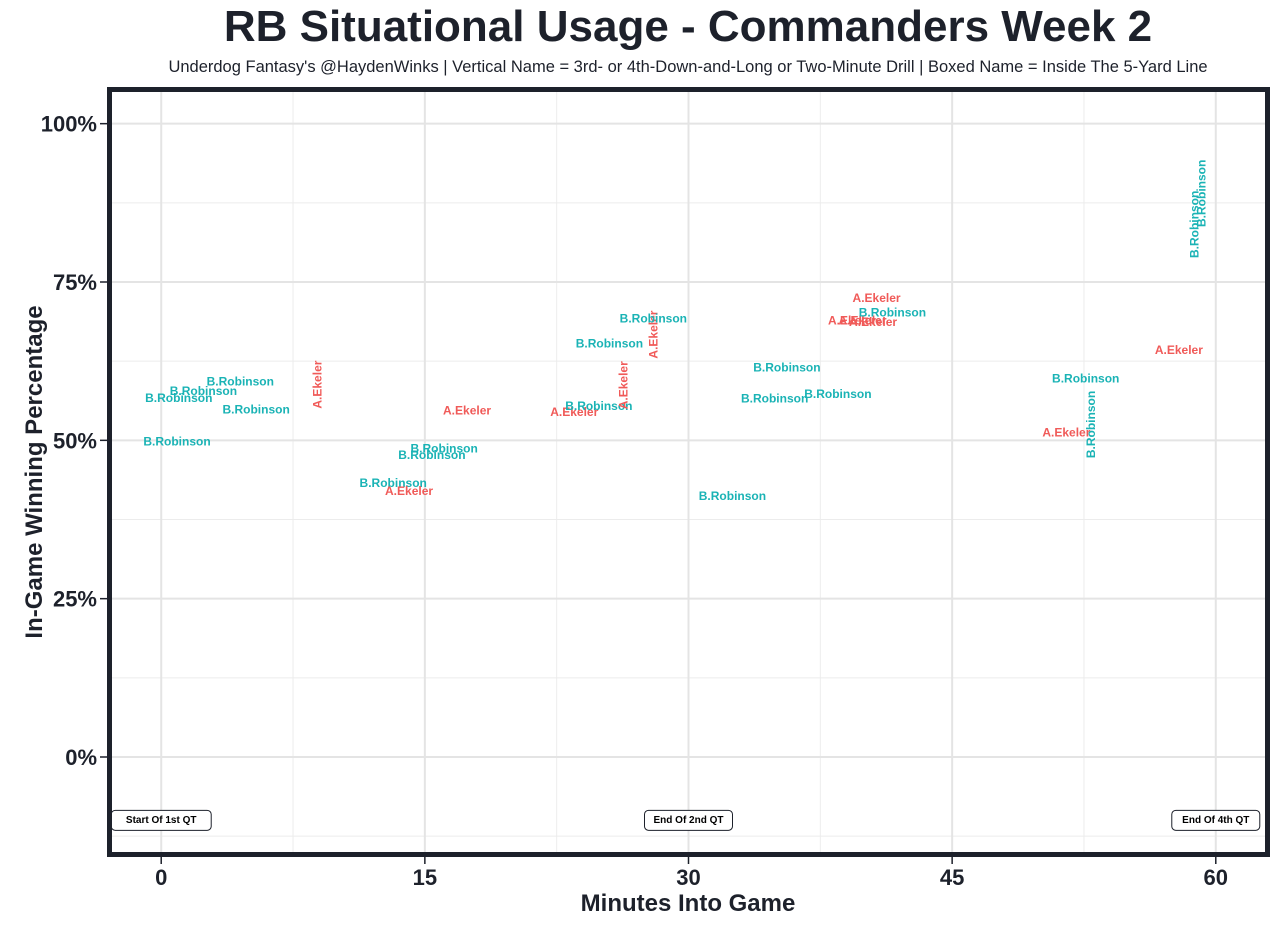 The height and width of the screenshot is (926, 1280). Describe the element at coordinates (1216, 877) in the screenshot. I see `x-tick-label: 60` at that location.